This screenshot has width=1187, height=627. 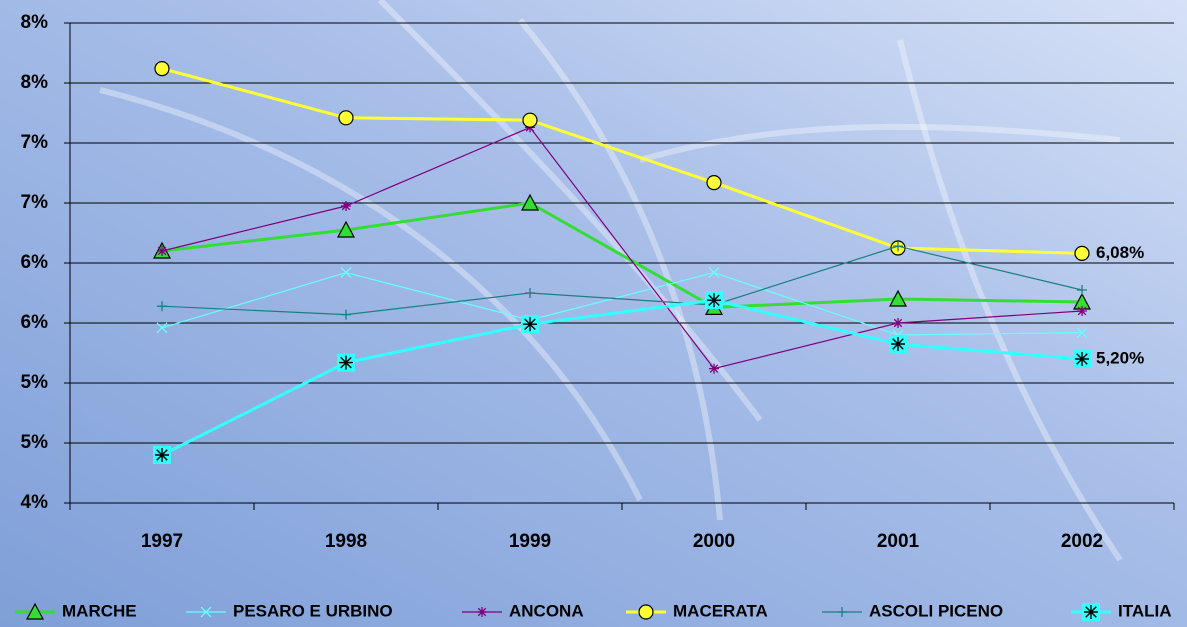 I want to click on legend-label: ASCOLI PICENO, so click(x=936, y=610).